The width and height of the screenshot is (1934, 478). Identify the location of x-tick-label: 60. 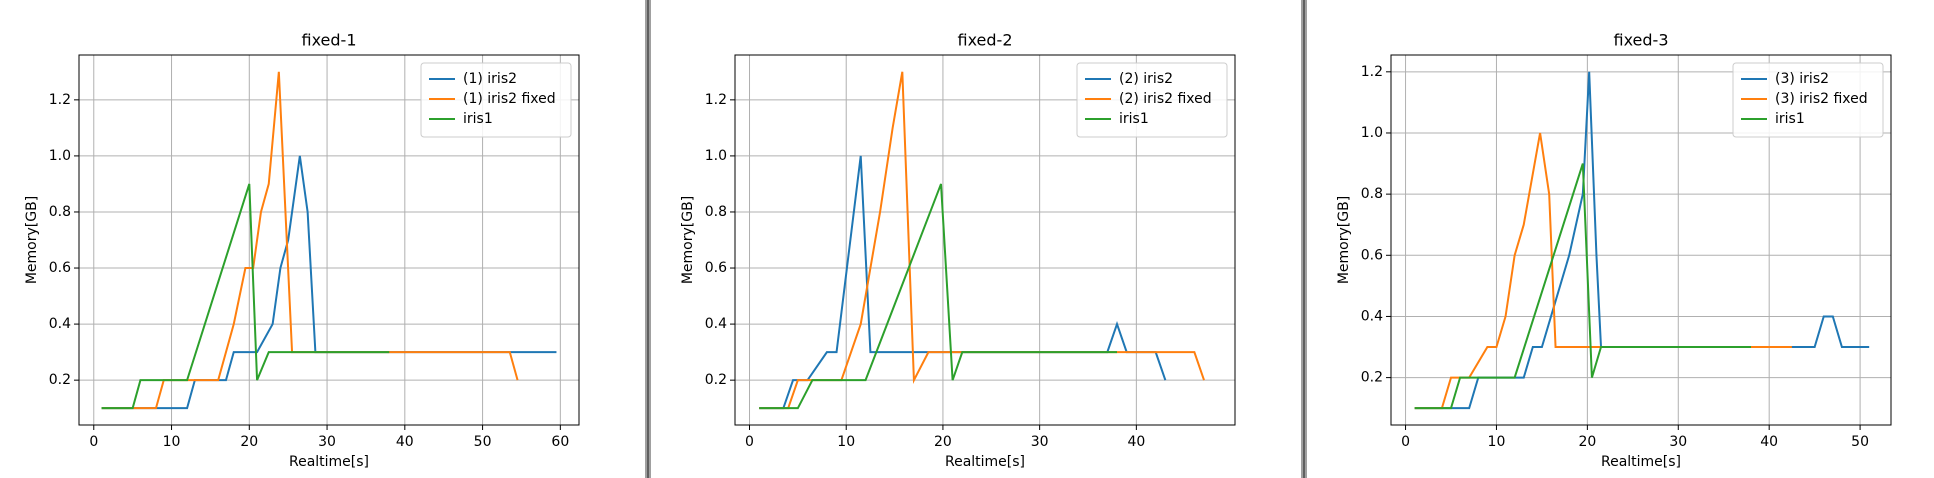
(560, 442).